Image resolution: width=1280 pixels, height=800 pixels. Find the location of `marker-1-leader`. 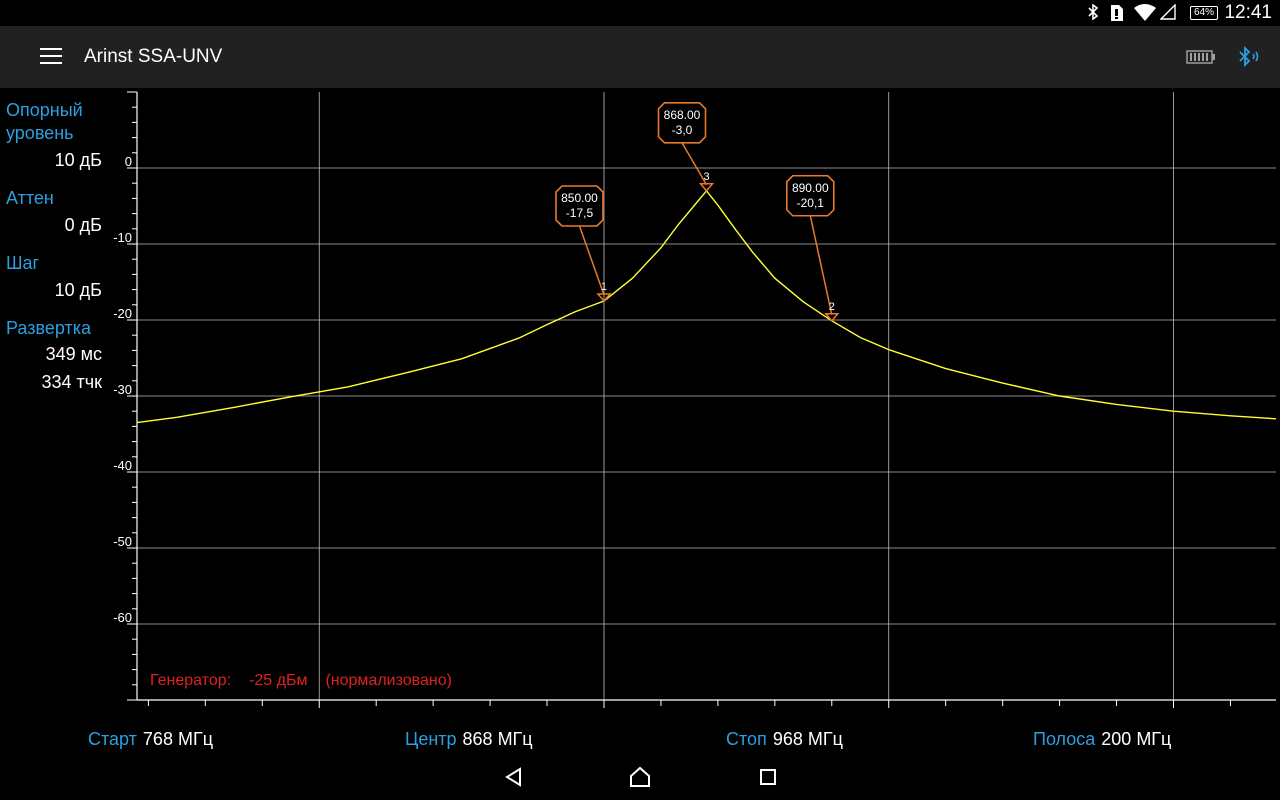

marker-1-leader is located at coordinates (591, 260).